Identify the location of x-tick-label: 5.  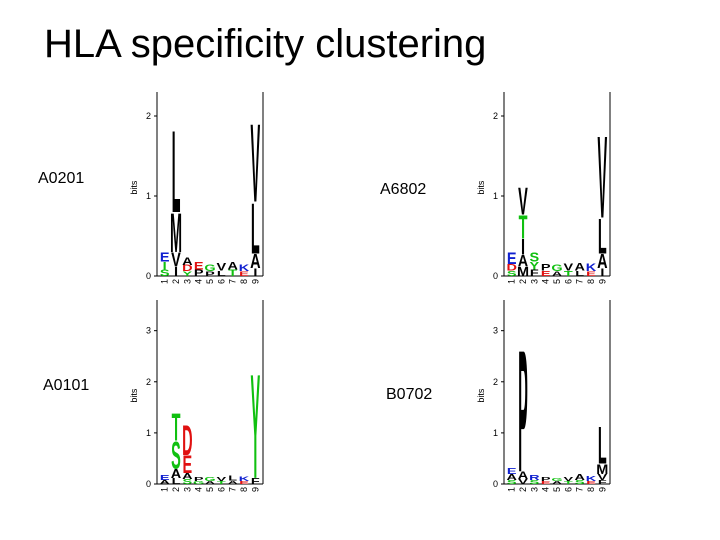
(210, 281).